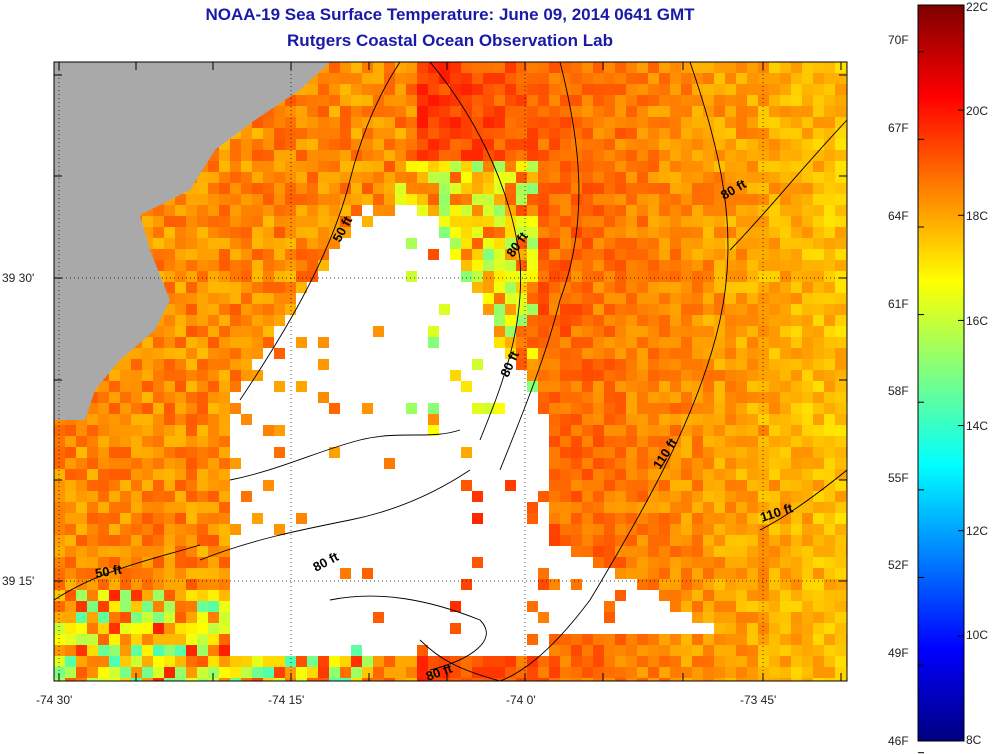  Describe the element at coordinates (977, 531) in the screenshot. I see `colorbar-c-label: 12C` at that location.